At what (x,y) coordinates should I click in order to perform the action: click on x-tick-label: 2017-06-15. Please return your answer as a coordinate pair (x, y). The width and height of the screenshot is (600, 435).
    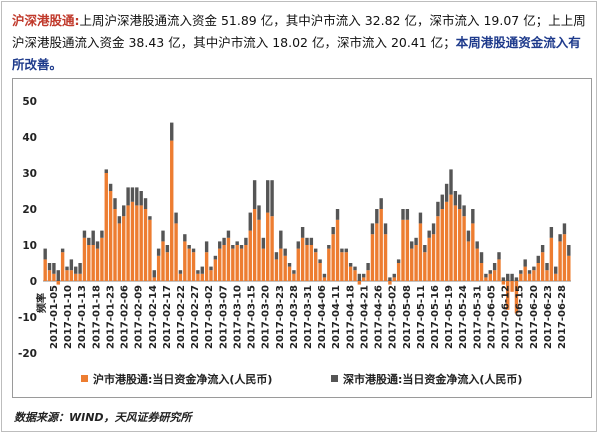
    Looking at the image, I should click on (520, 317).